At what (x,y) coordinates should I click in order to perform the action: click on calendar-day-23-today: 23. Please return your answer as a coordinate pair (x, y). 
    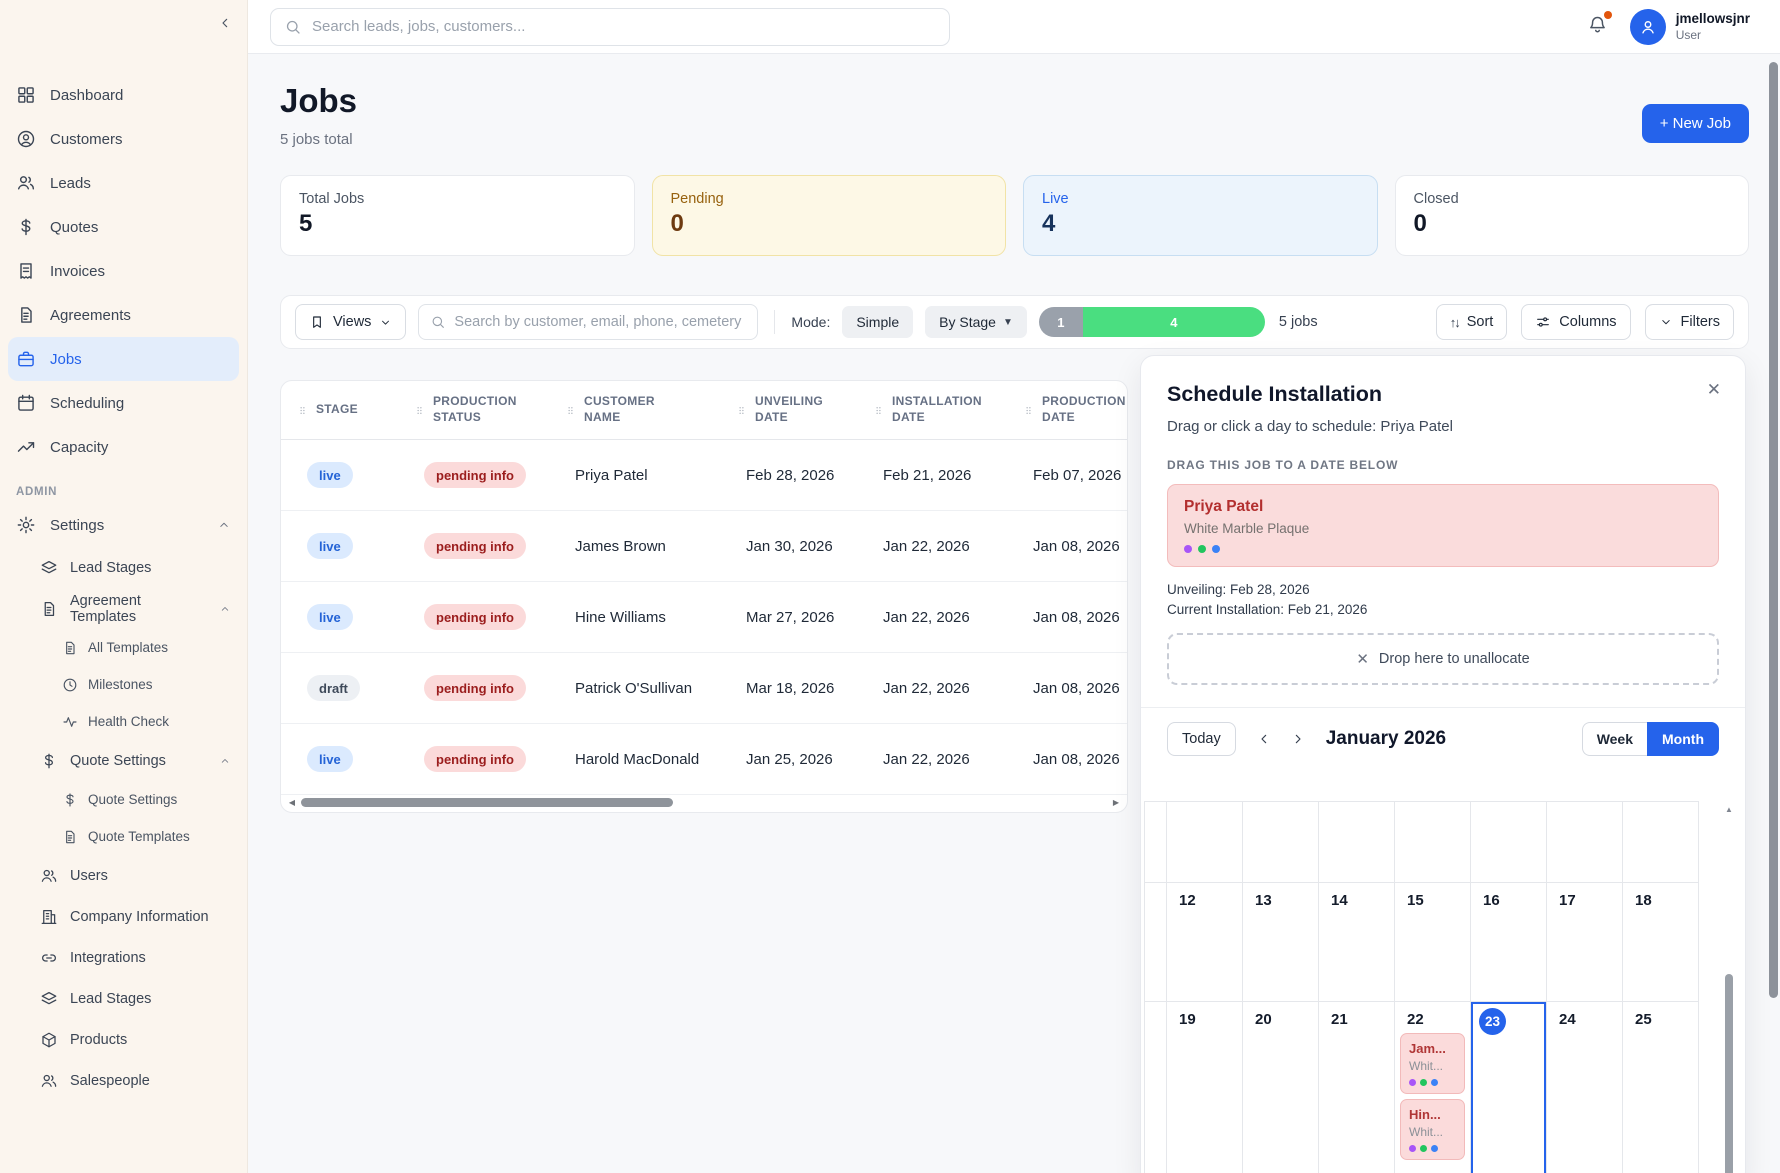
    Looking at the image, I should click on (1509, 1087).